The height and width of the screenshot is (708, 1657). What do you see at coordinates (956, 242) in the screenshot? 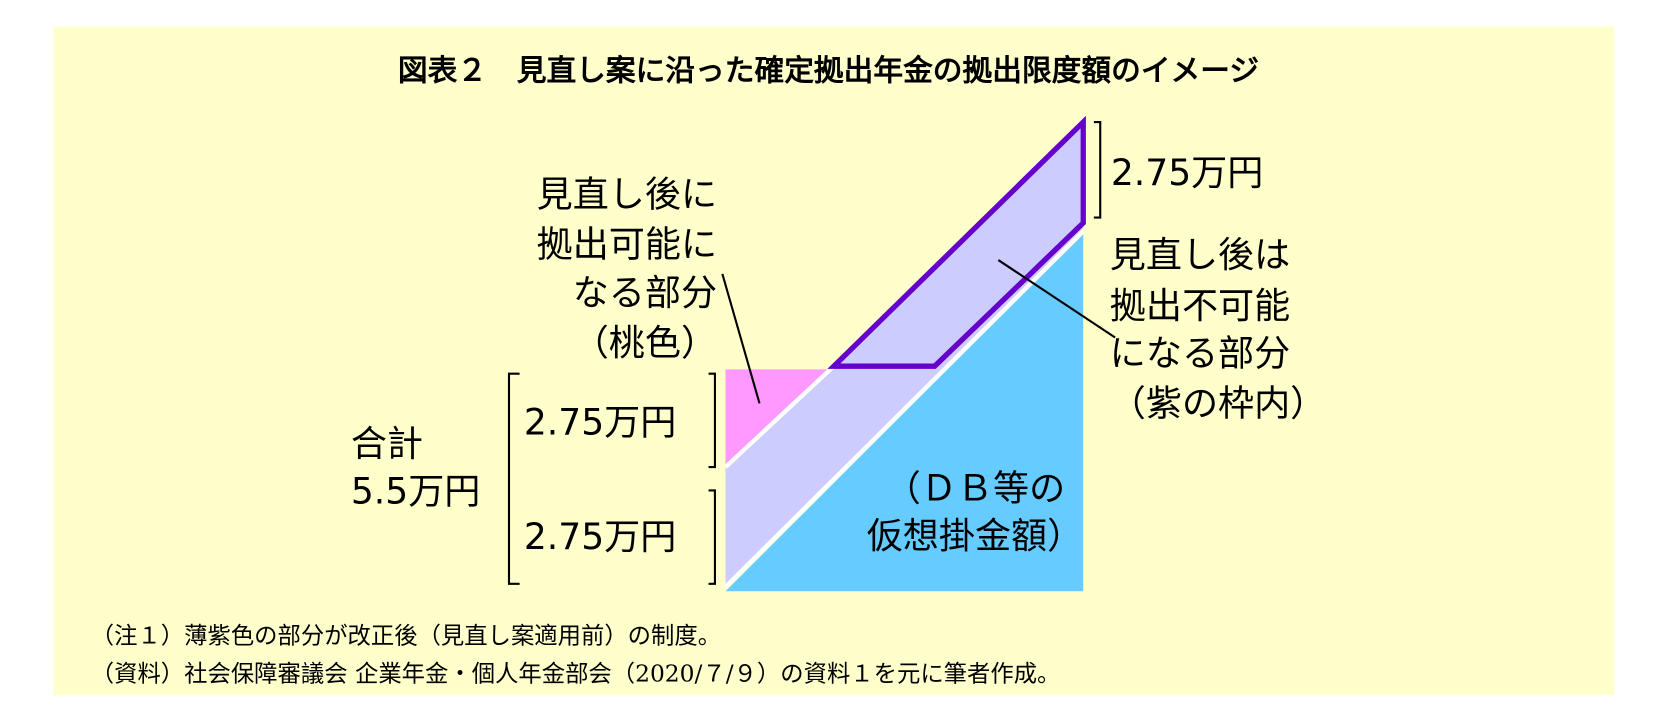
I see `purple-frame` at bounding box center [956, 242].